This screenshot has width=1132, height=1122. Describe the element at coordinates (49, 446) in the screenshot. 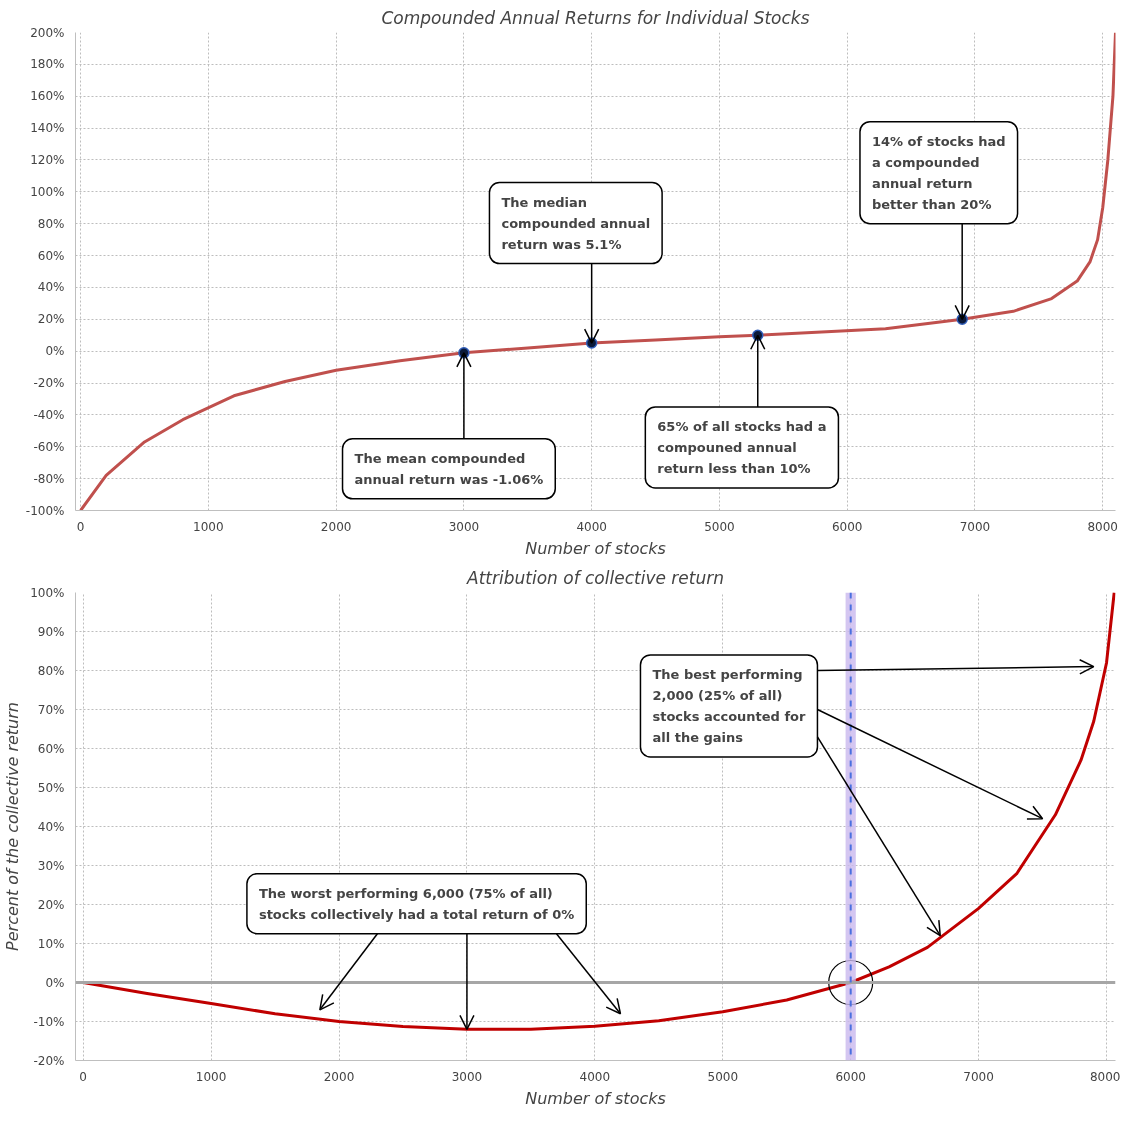

I see `y-tick-label: -60%` at that location.